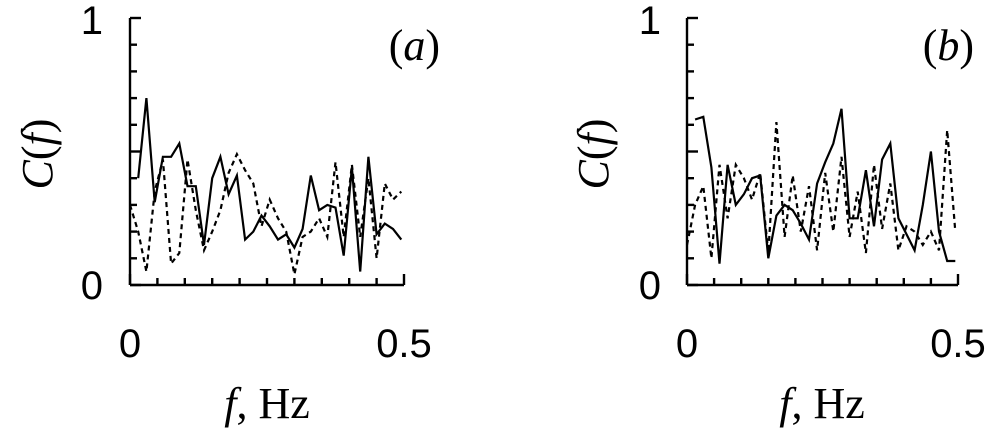  Describe the element at coordinates (414, 45) in the screenshot. I see `panel-label: (a)` at that location.